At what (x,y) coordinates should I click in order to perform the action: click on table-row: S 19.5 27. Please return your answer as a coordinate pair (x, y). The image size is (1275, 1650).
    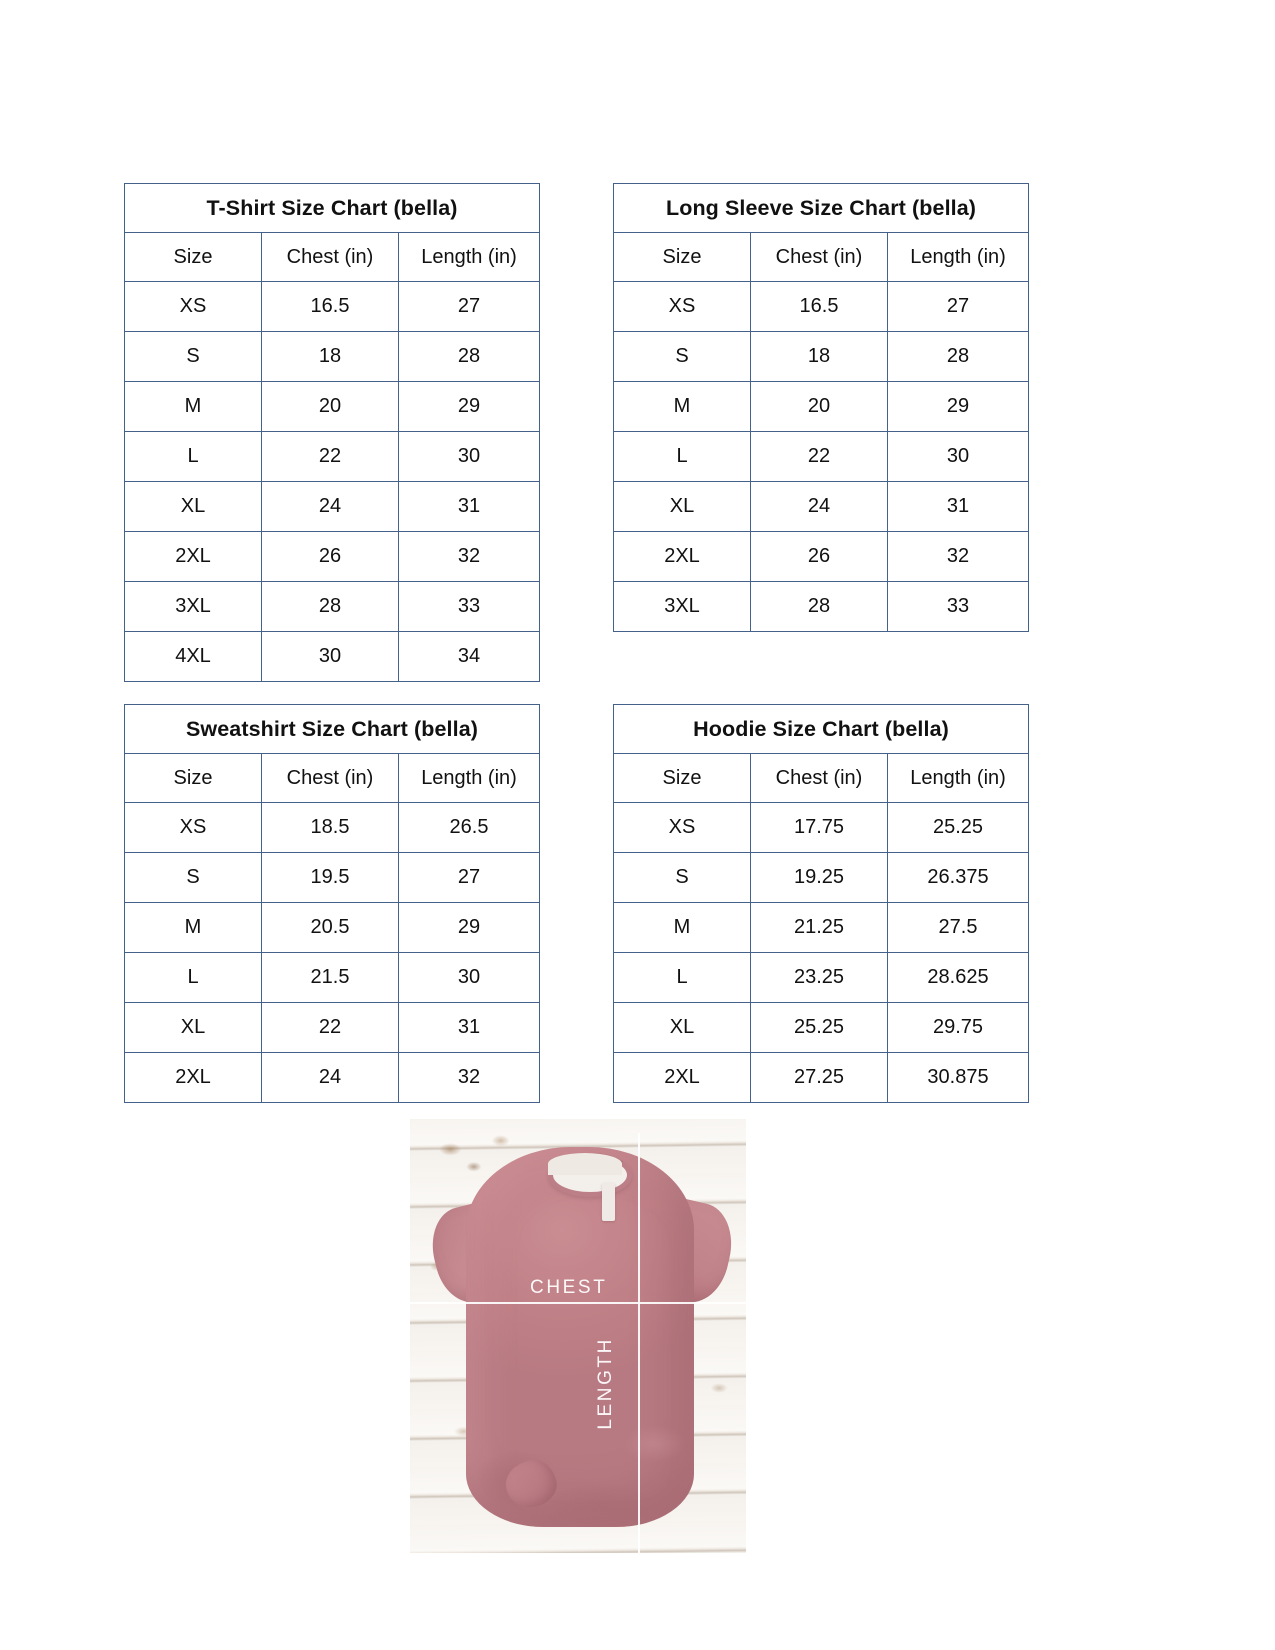
    Looking at the image, I should click on (332, 877).